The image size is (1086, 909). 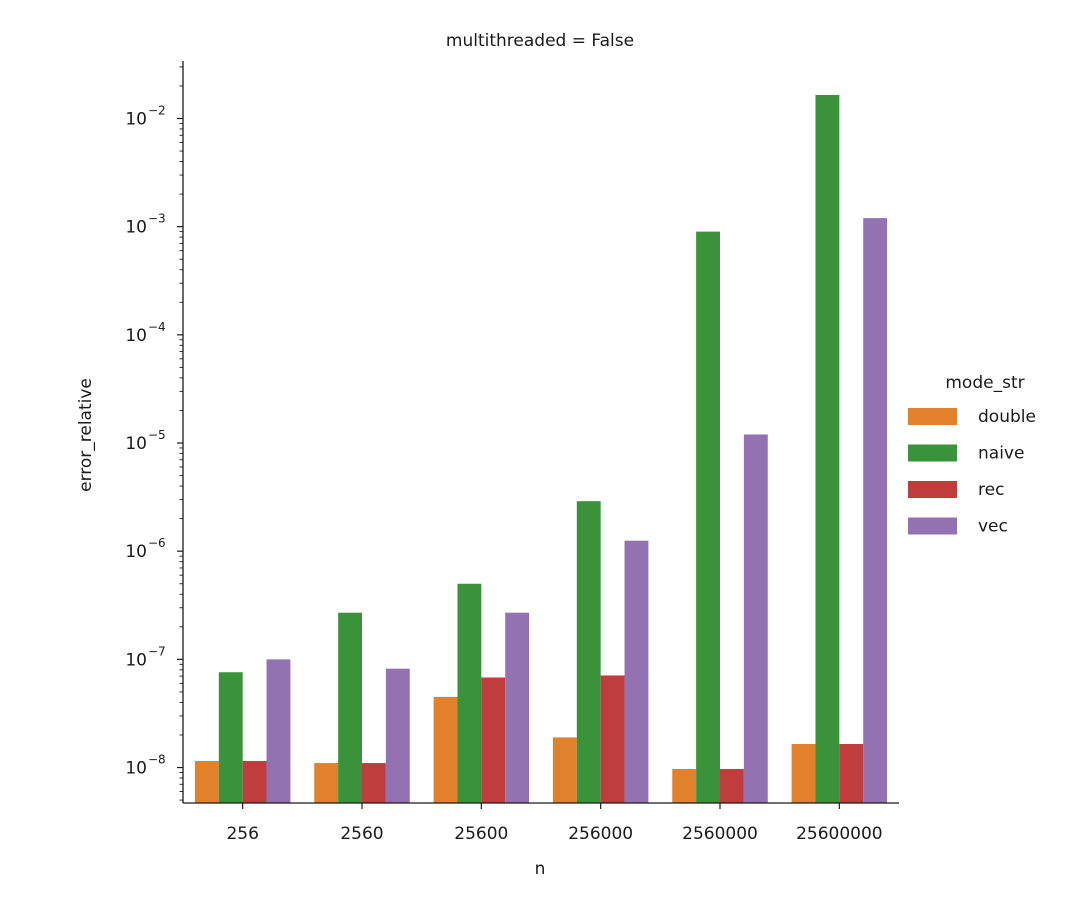 I want to click on legend-swatch-naive, so click(x=932, y=453).